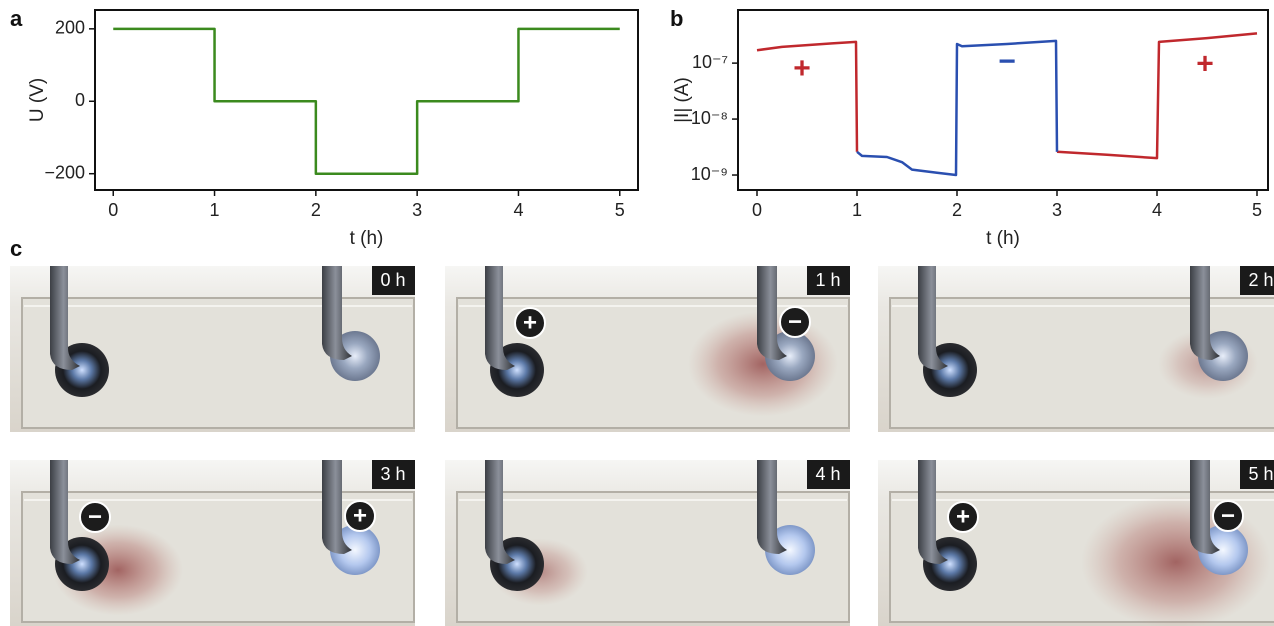  I want to click on y-axis-label: |I| (A), so click(682, 100).